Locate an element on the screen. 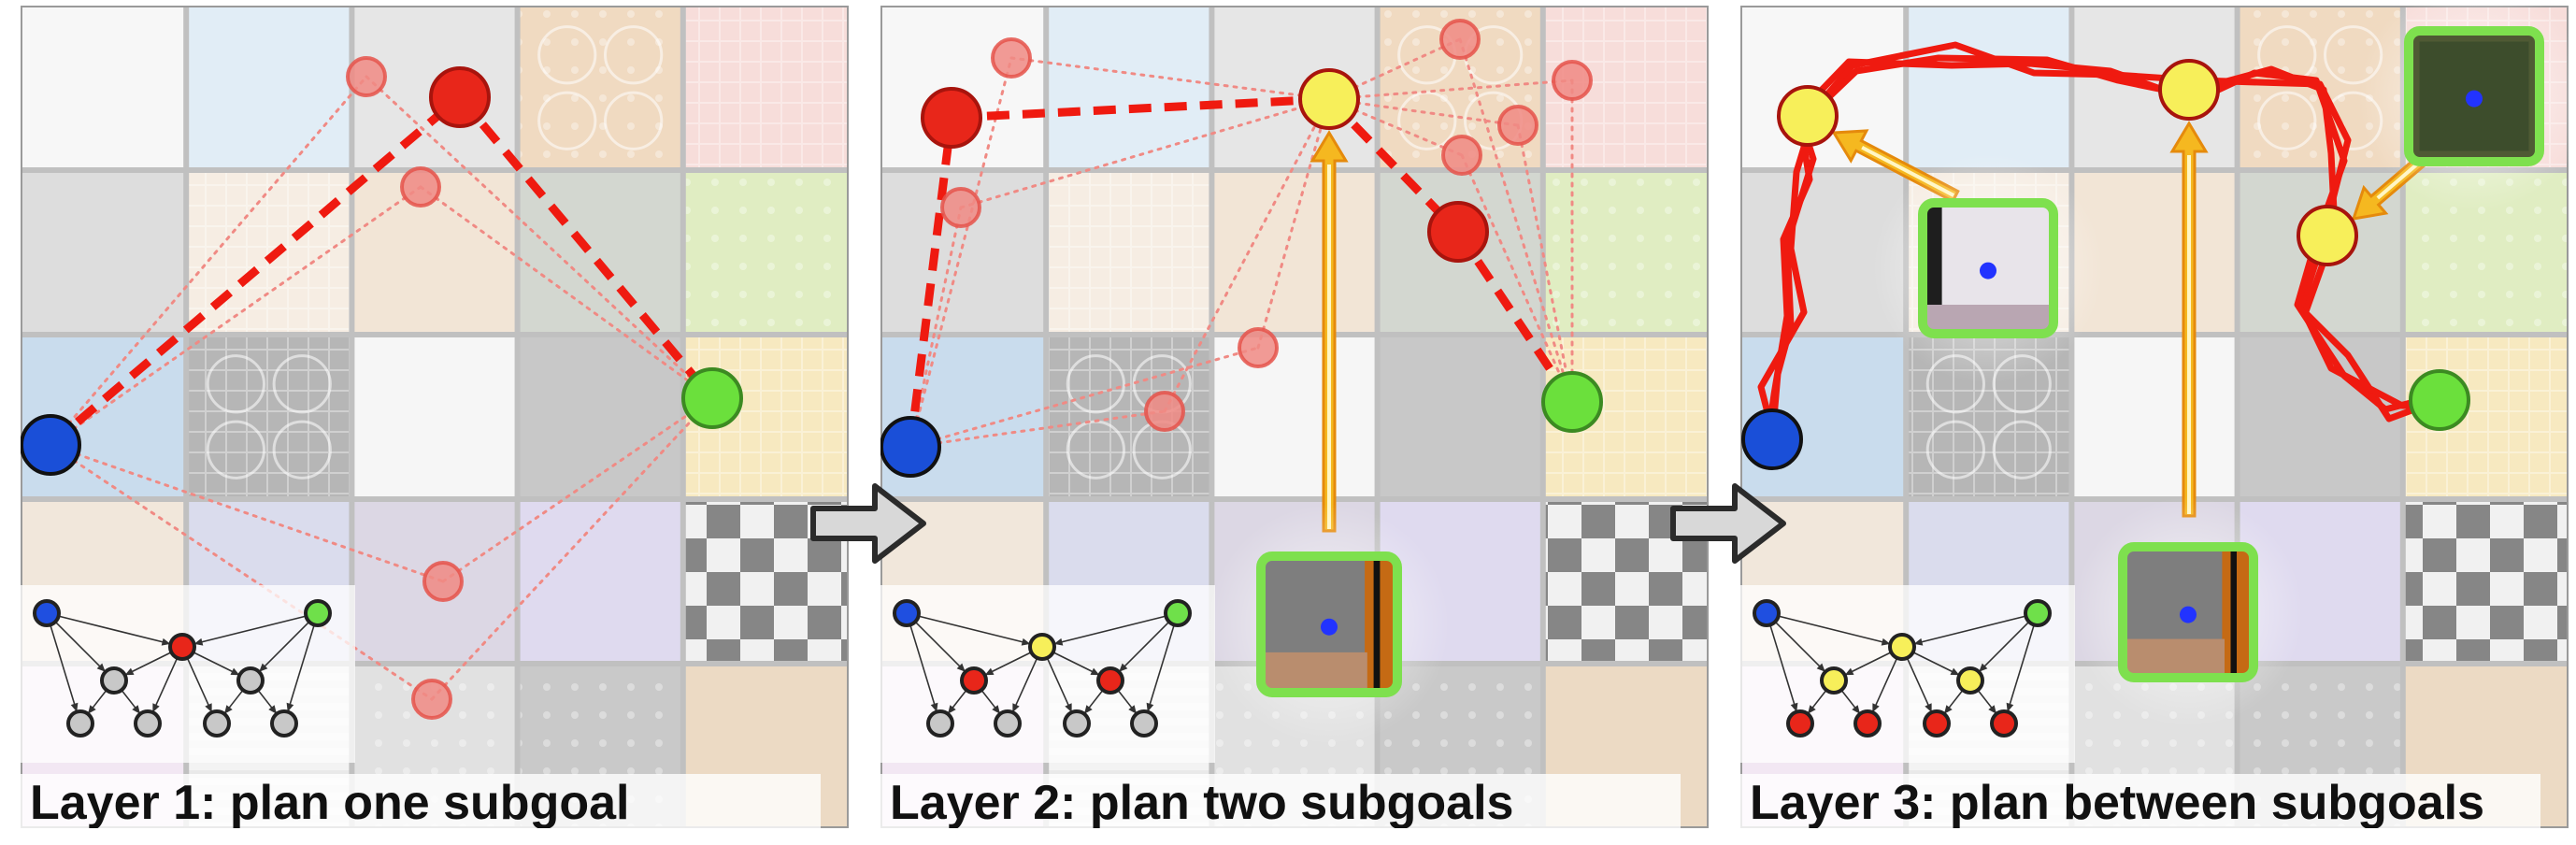 This screenshot has width=2576, height=845. panel-caption: Layer 3: plan between subgoals is located at coordinates (2117, 803).